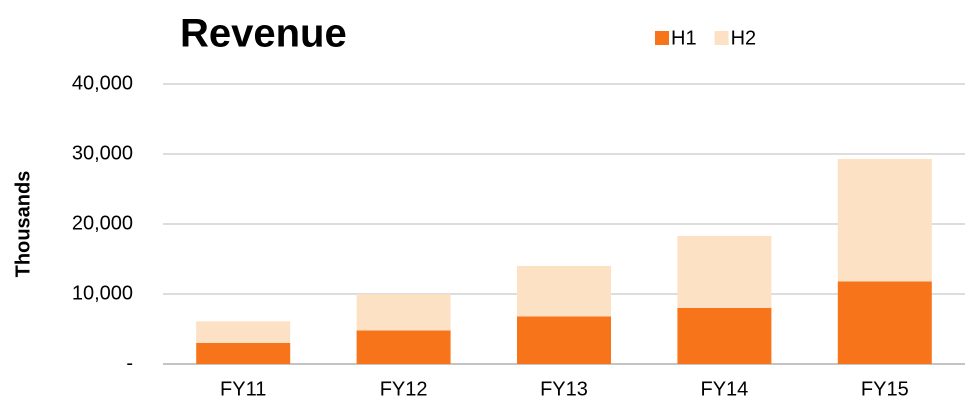 The height and width of the screenshot is (407, 965). What do you see at coordinates (404, 389) in the screenshot?
I see `x-tick-label: FY12` at bounding box center [404, 389].